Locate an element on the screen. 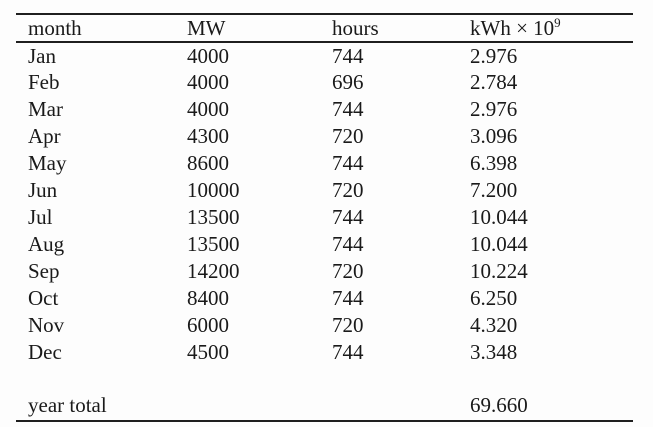  column-header-hours: hours is located at coordinates (389, 28).